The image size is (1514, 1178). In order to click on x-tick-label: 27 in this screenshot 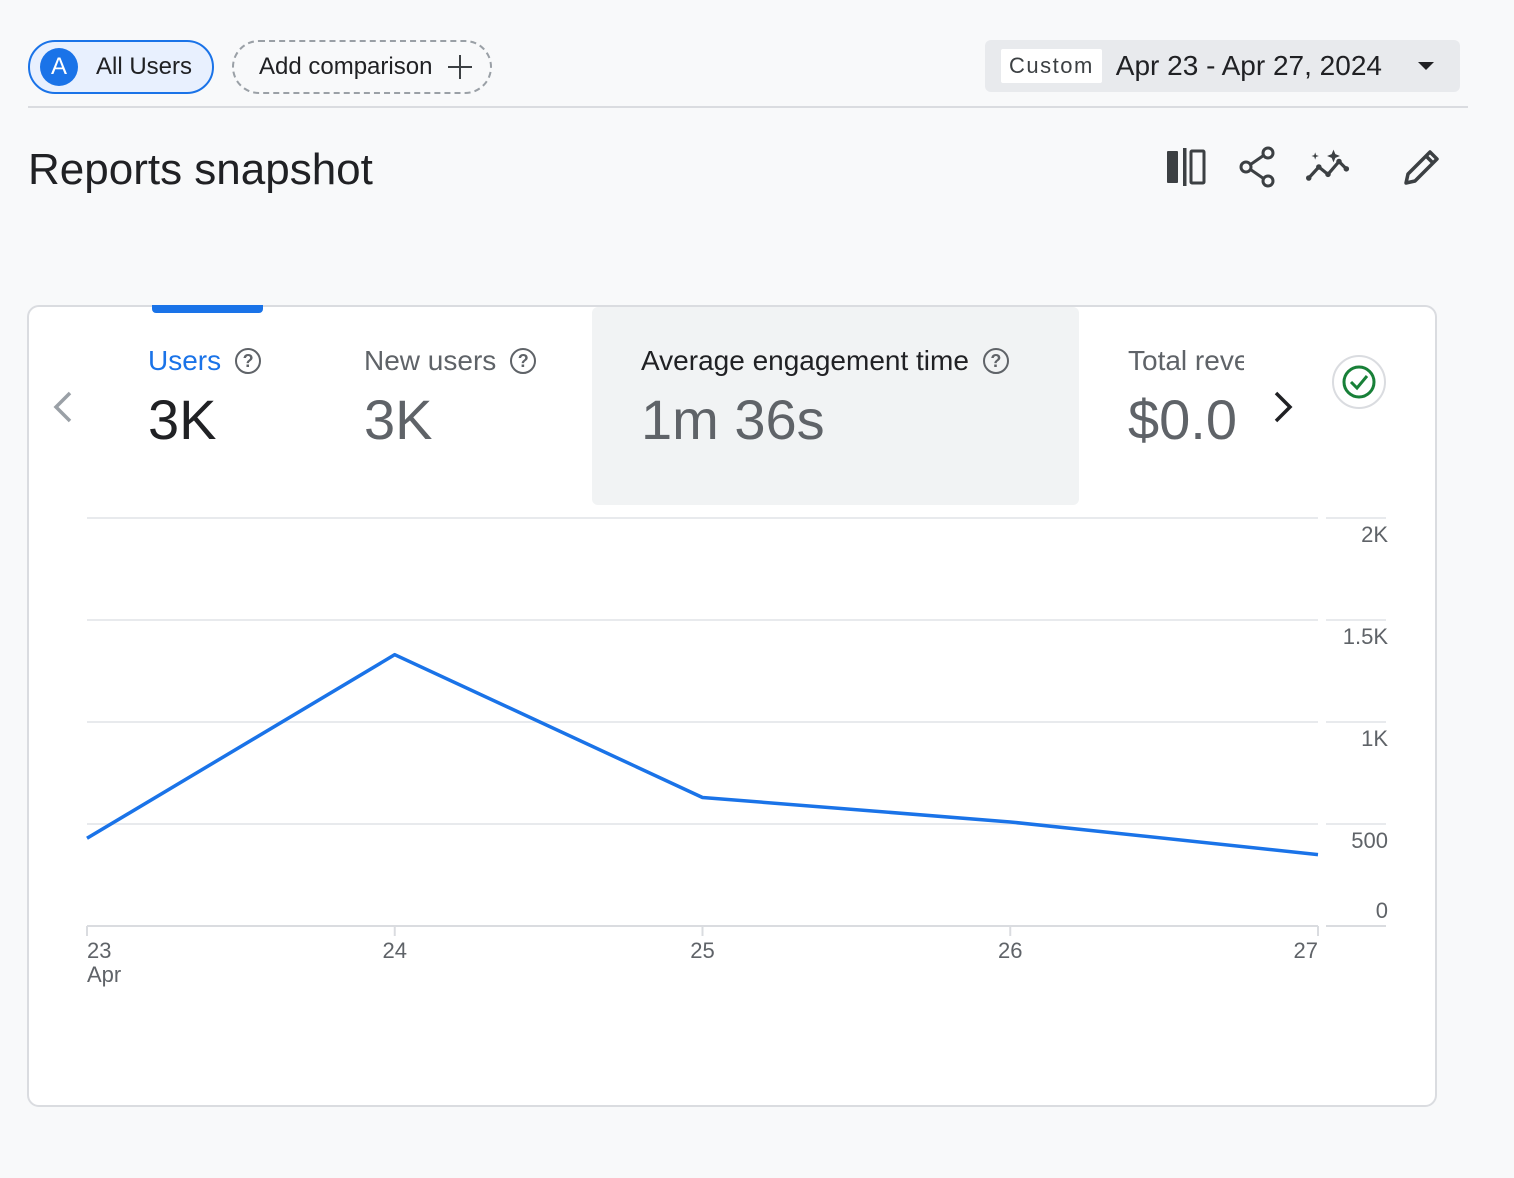, I will do `click(1306, 950)`.